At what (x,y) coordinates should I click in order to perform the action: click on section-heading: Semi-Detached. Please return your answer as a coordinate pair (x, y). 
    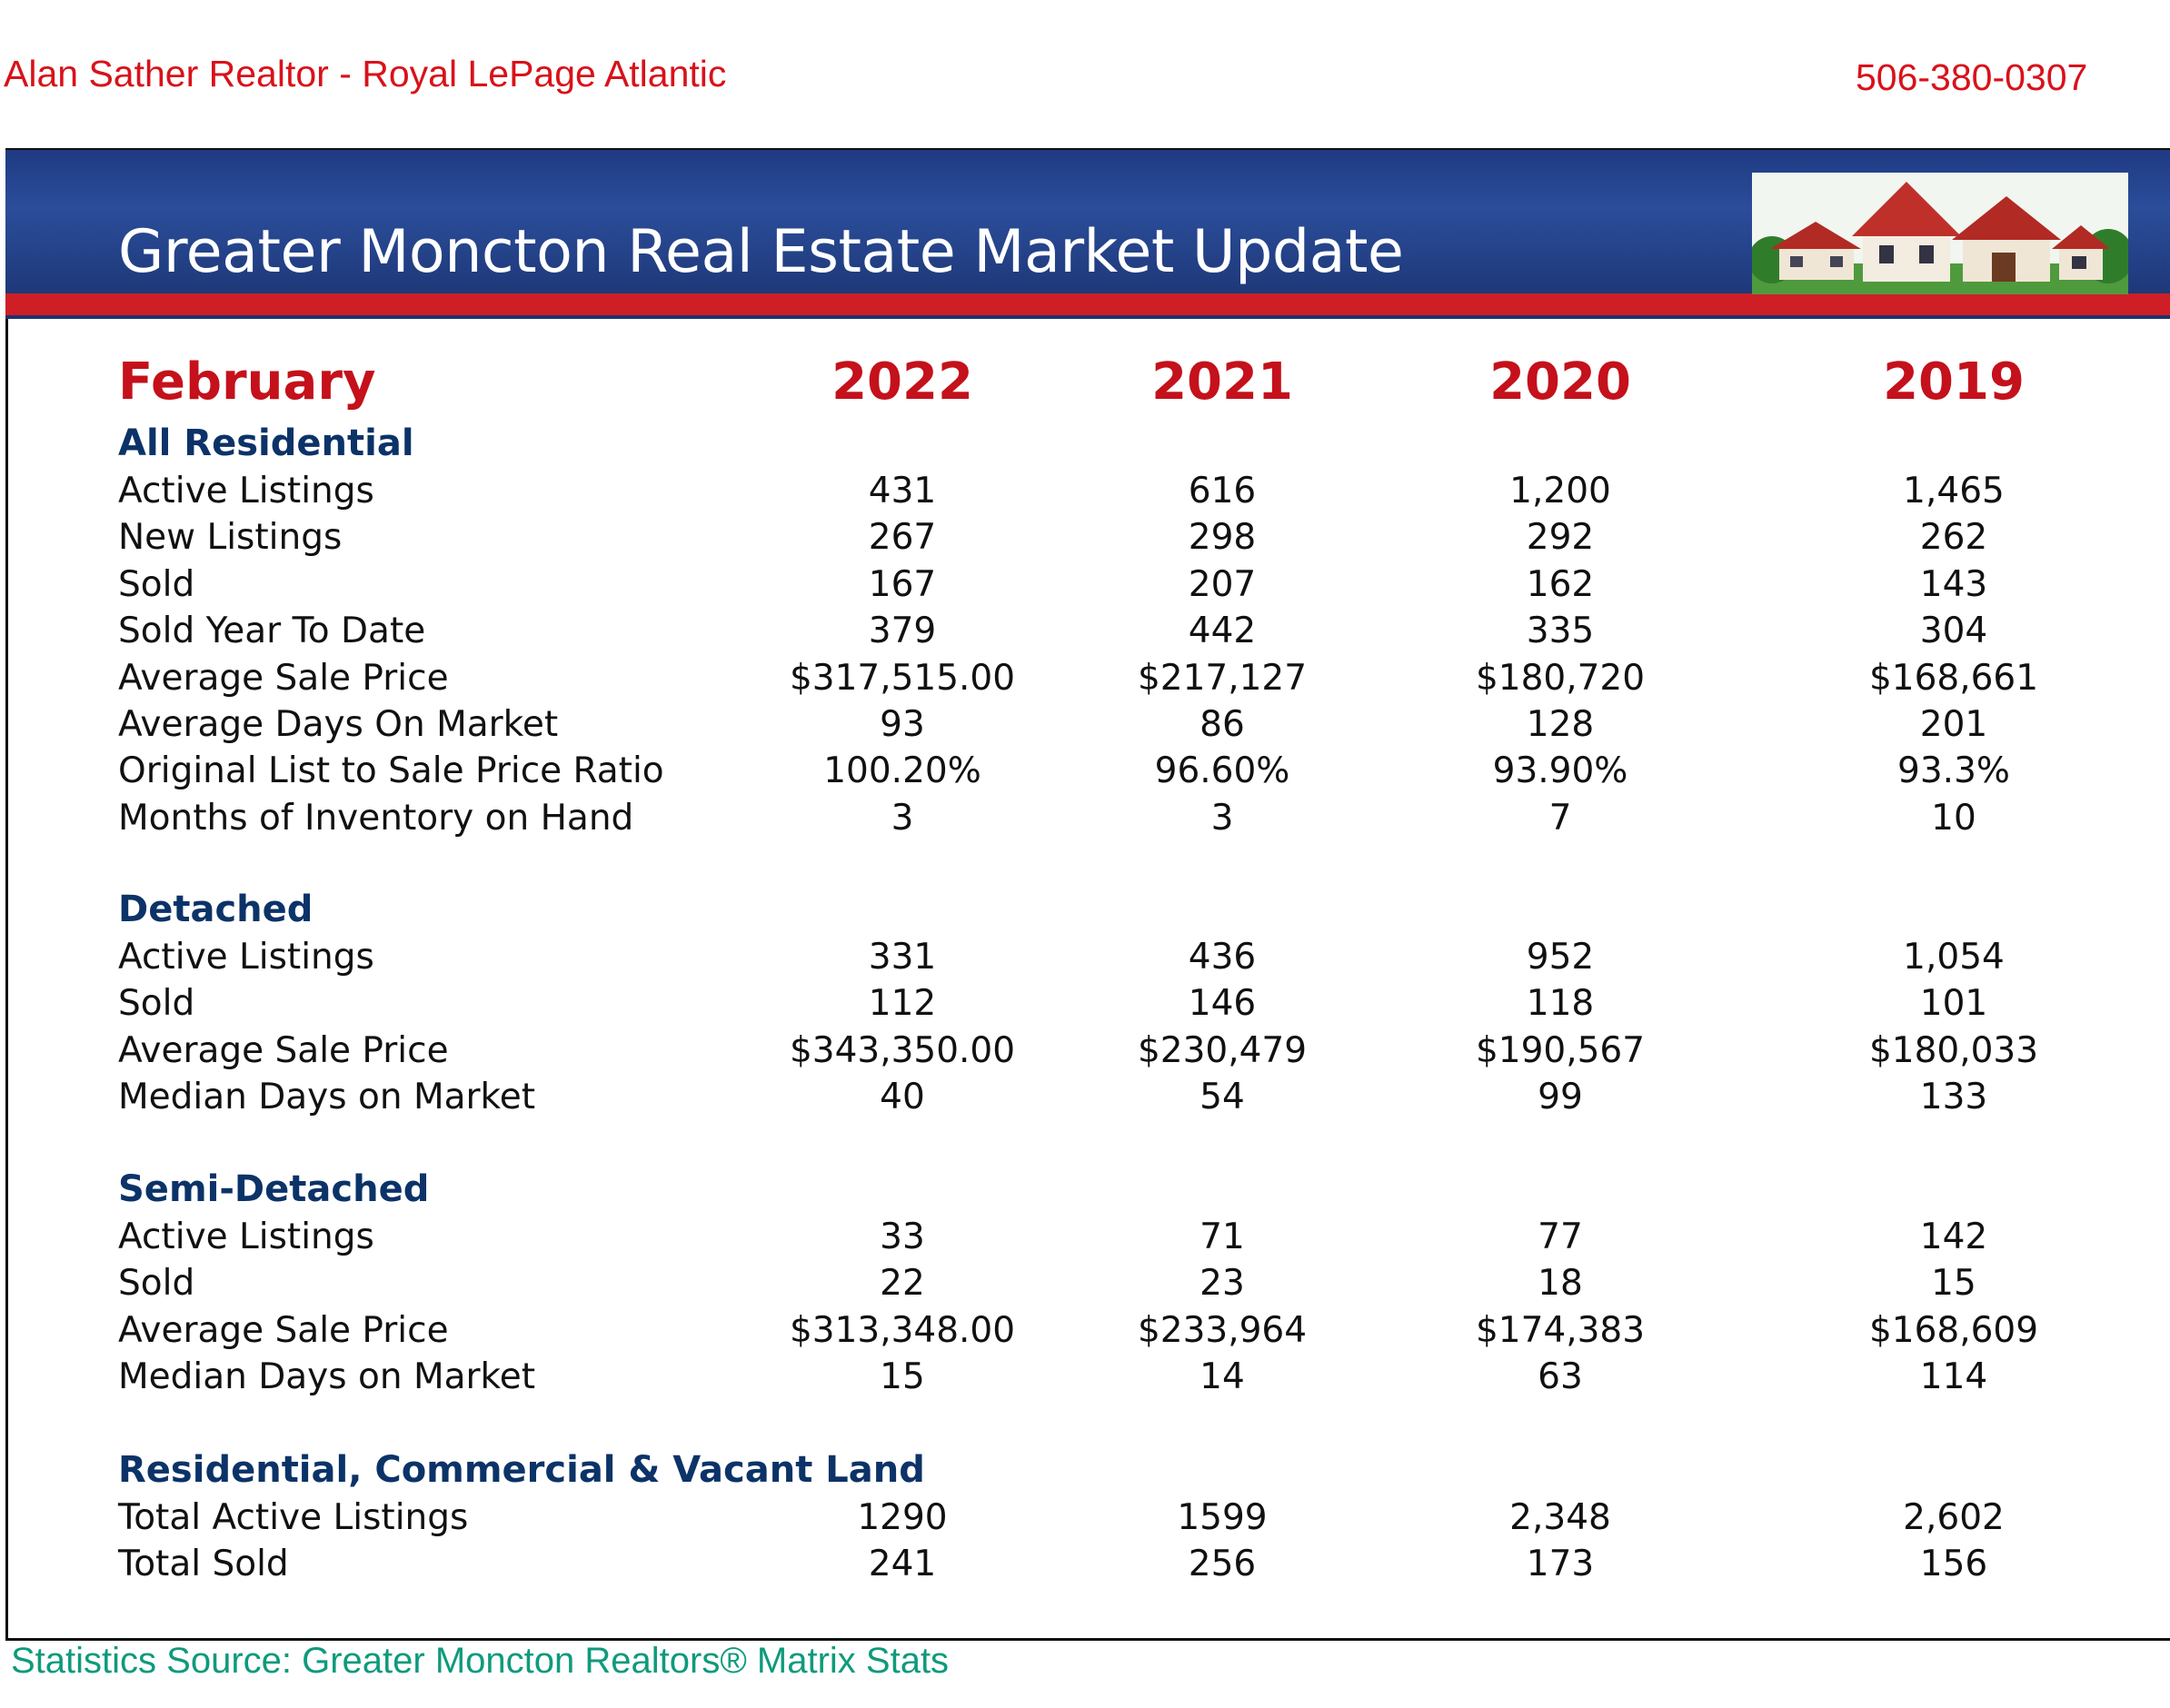
    Looking at the image, I should click on (274, 1189).